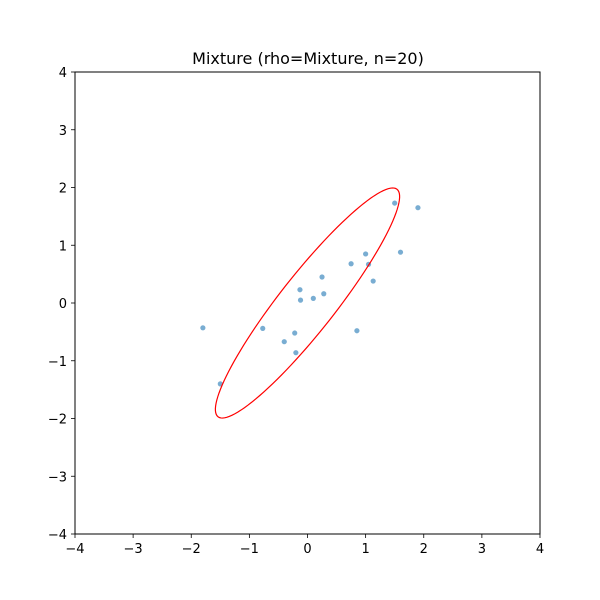 The image size is (600, 600). I want to click on x-tick-label: 4, so click(540, 549).